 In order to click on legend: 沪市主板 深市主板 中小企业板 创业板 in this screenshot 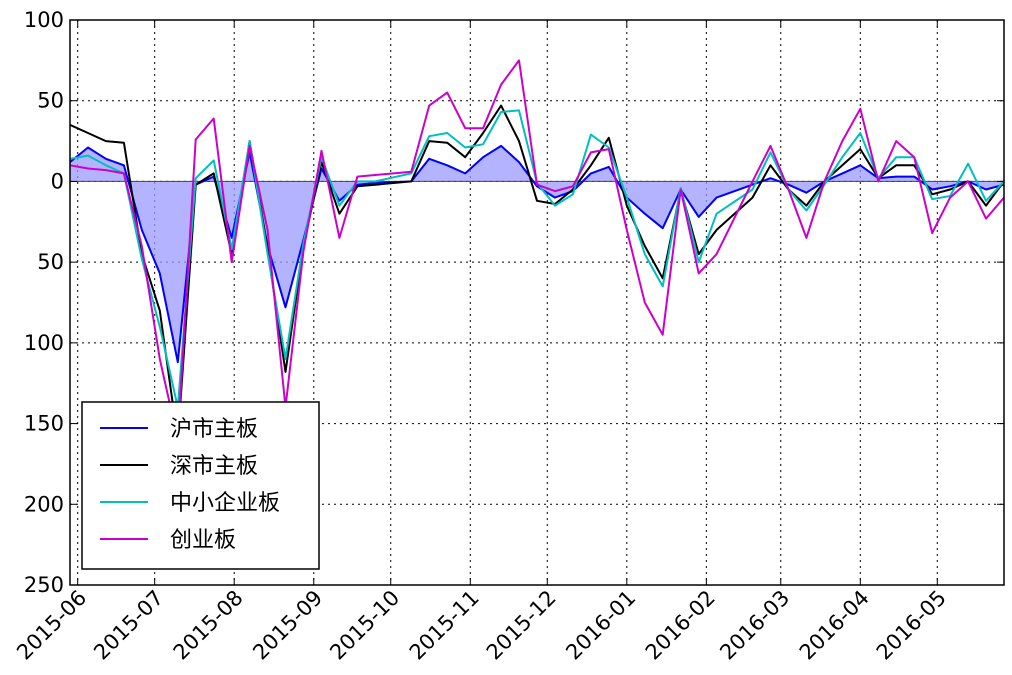, I will do `click(200, 485)`.